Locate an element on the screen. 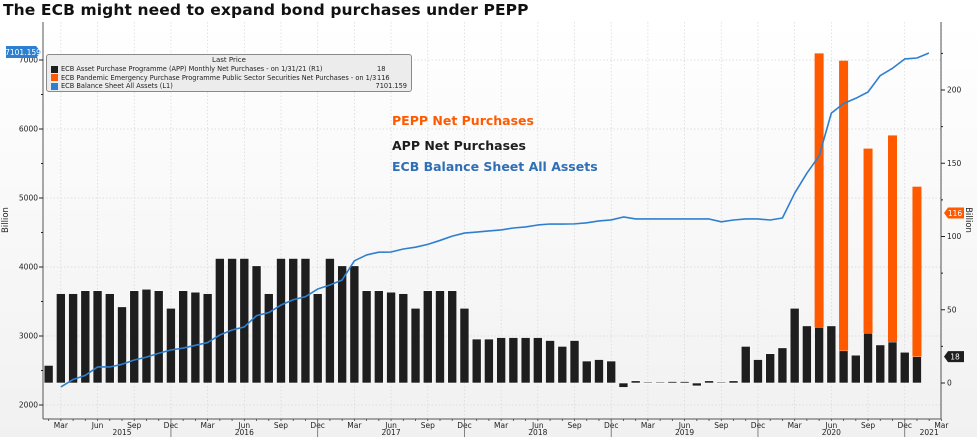 The width and height of the screenshot is (977, 437). last-value-tag-app is located at coordinates (954, 357).